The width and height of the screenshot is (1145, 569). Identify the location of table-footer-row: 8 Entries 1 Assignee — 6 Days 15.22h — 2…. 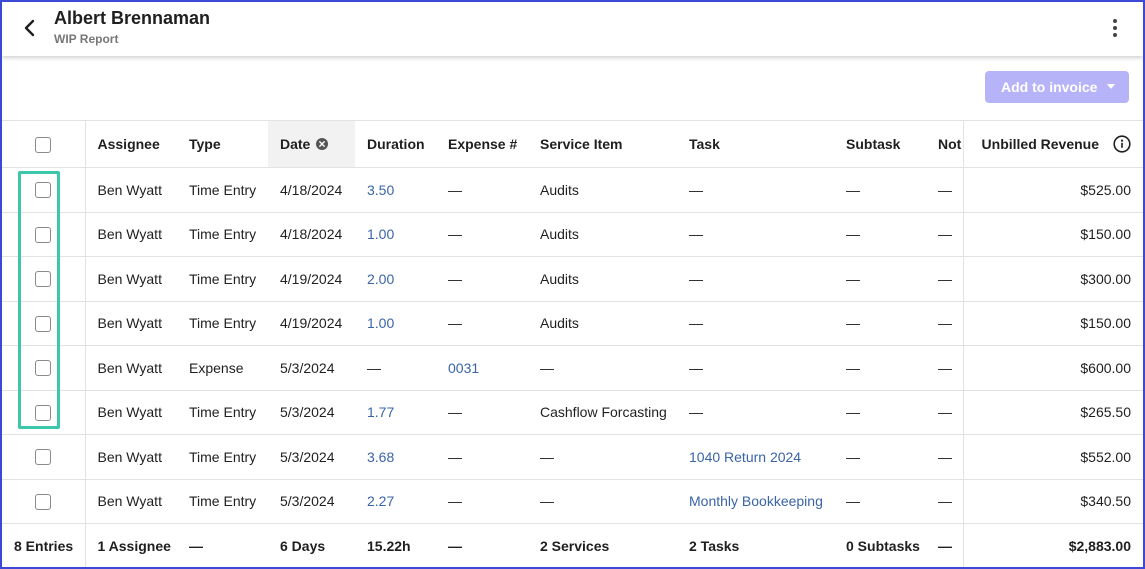
(572, 545).